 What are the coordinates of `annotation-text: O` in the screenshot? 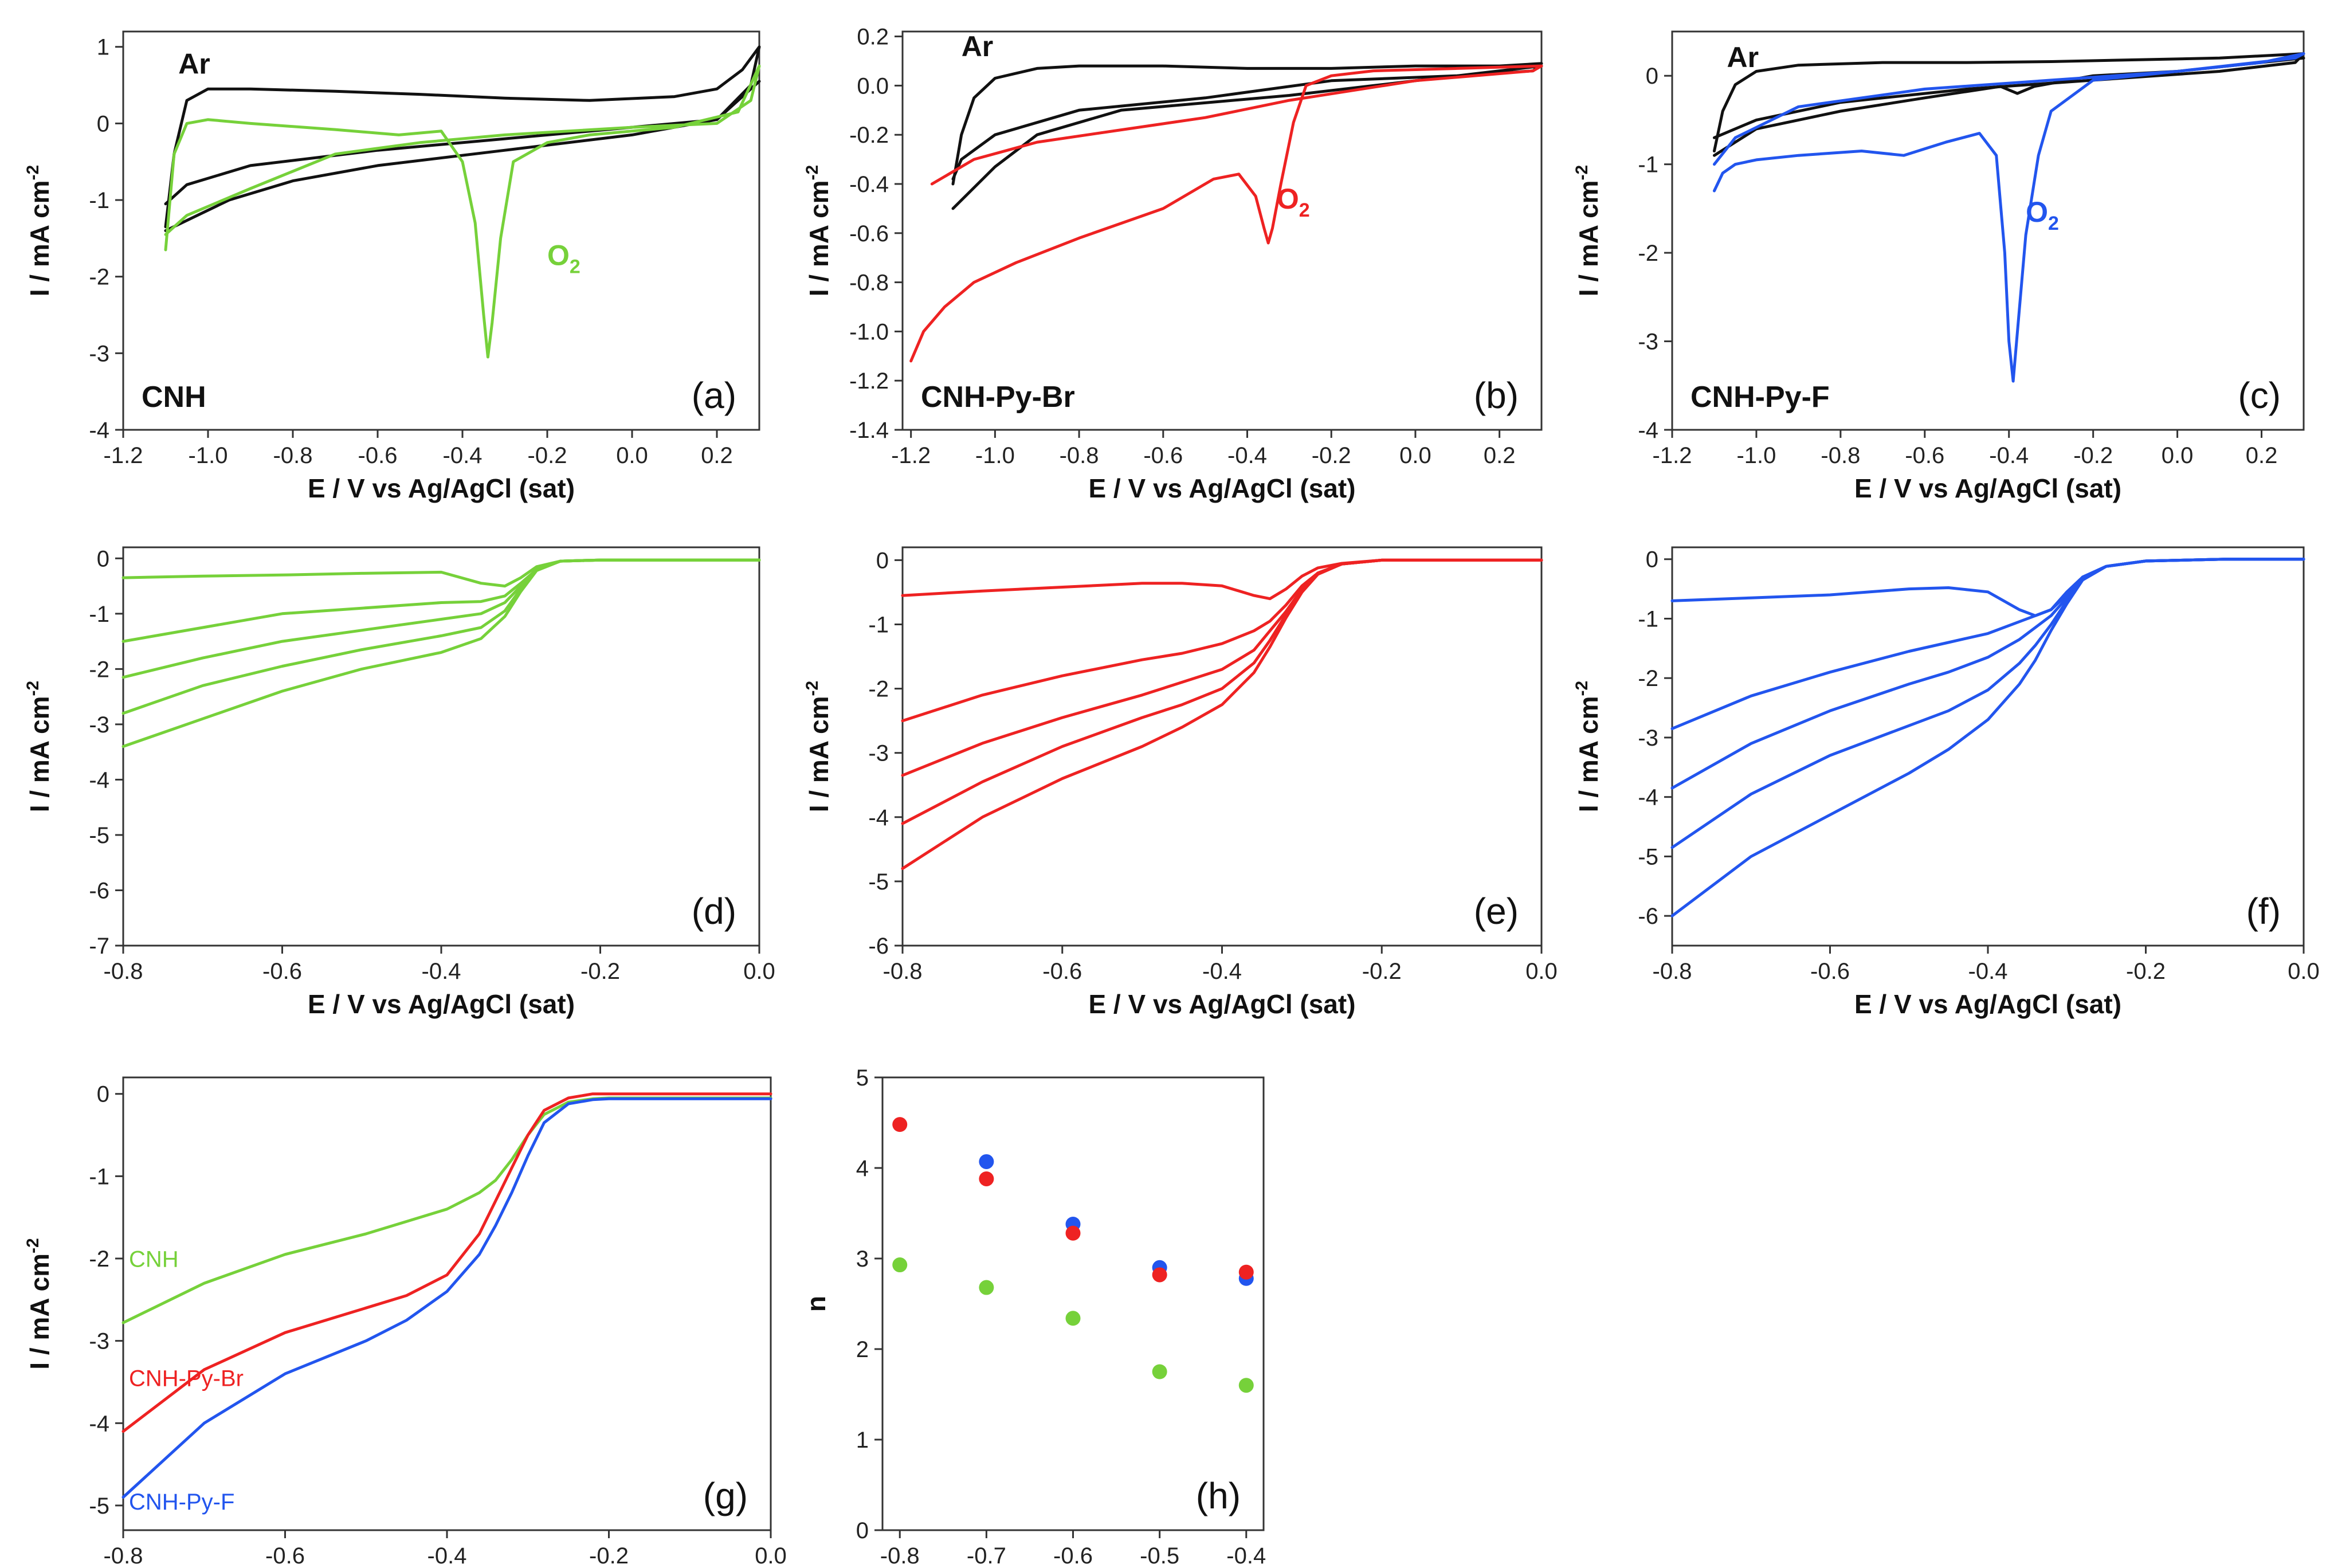 It's located at (2037, 212).